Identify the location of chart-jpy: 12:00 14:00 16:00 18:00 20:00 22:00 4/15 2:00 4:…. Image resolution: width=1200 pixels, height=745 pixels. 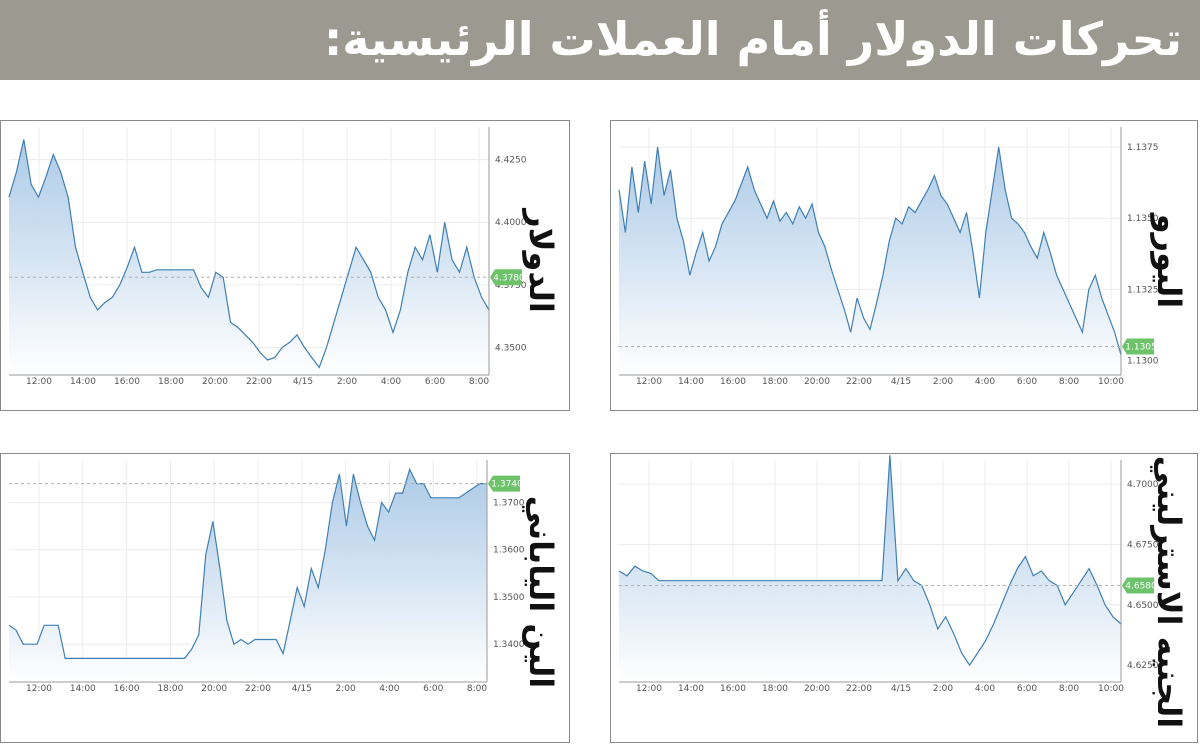
(266, 577).